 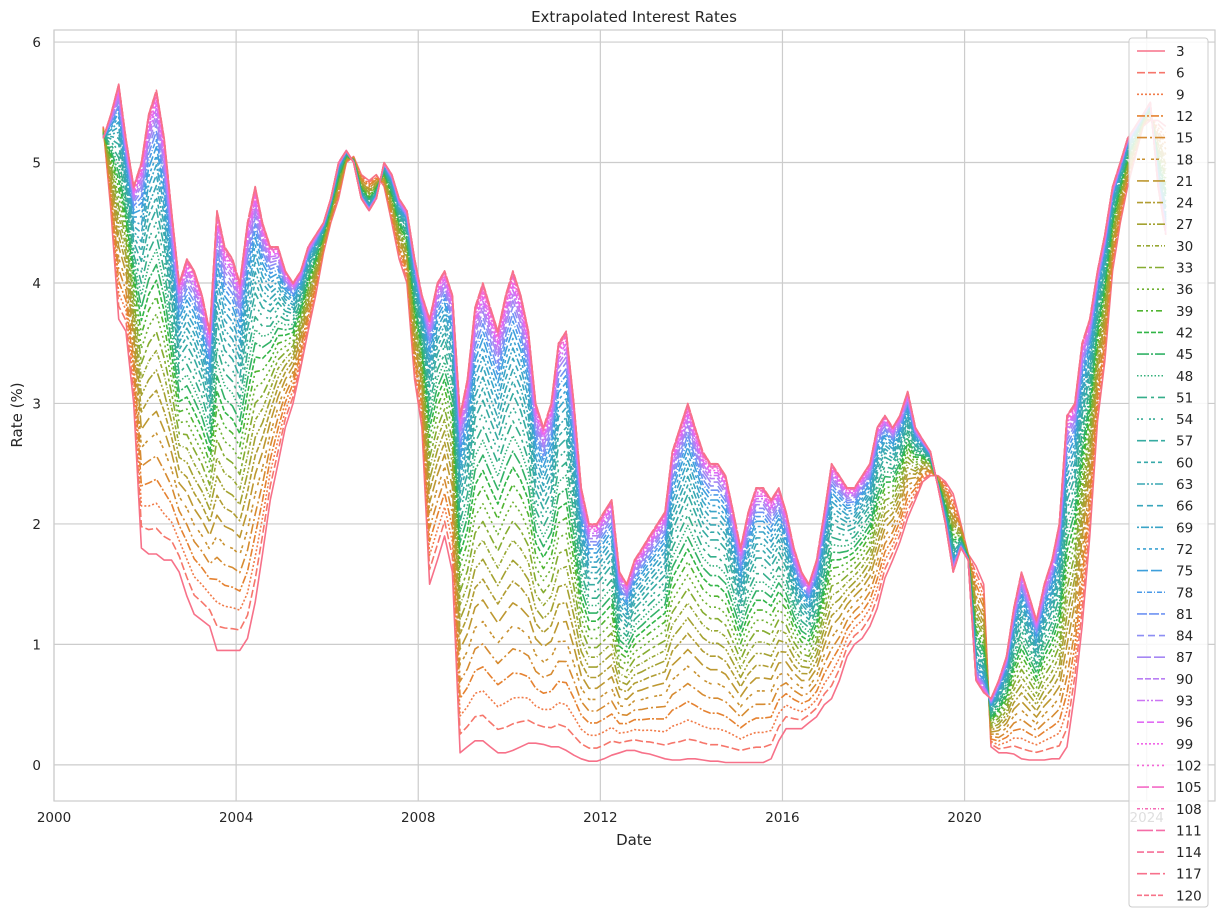 What do you see at coordinates (36, 164) in the screenshot?
I see `y-tick-label: 5` at bounding box center [36, 164].